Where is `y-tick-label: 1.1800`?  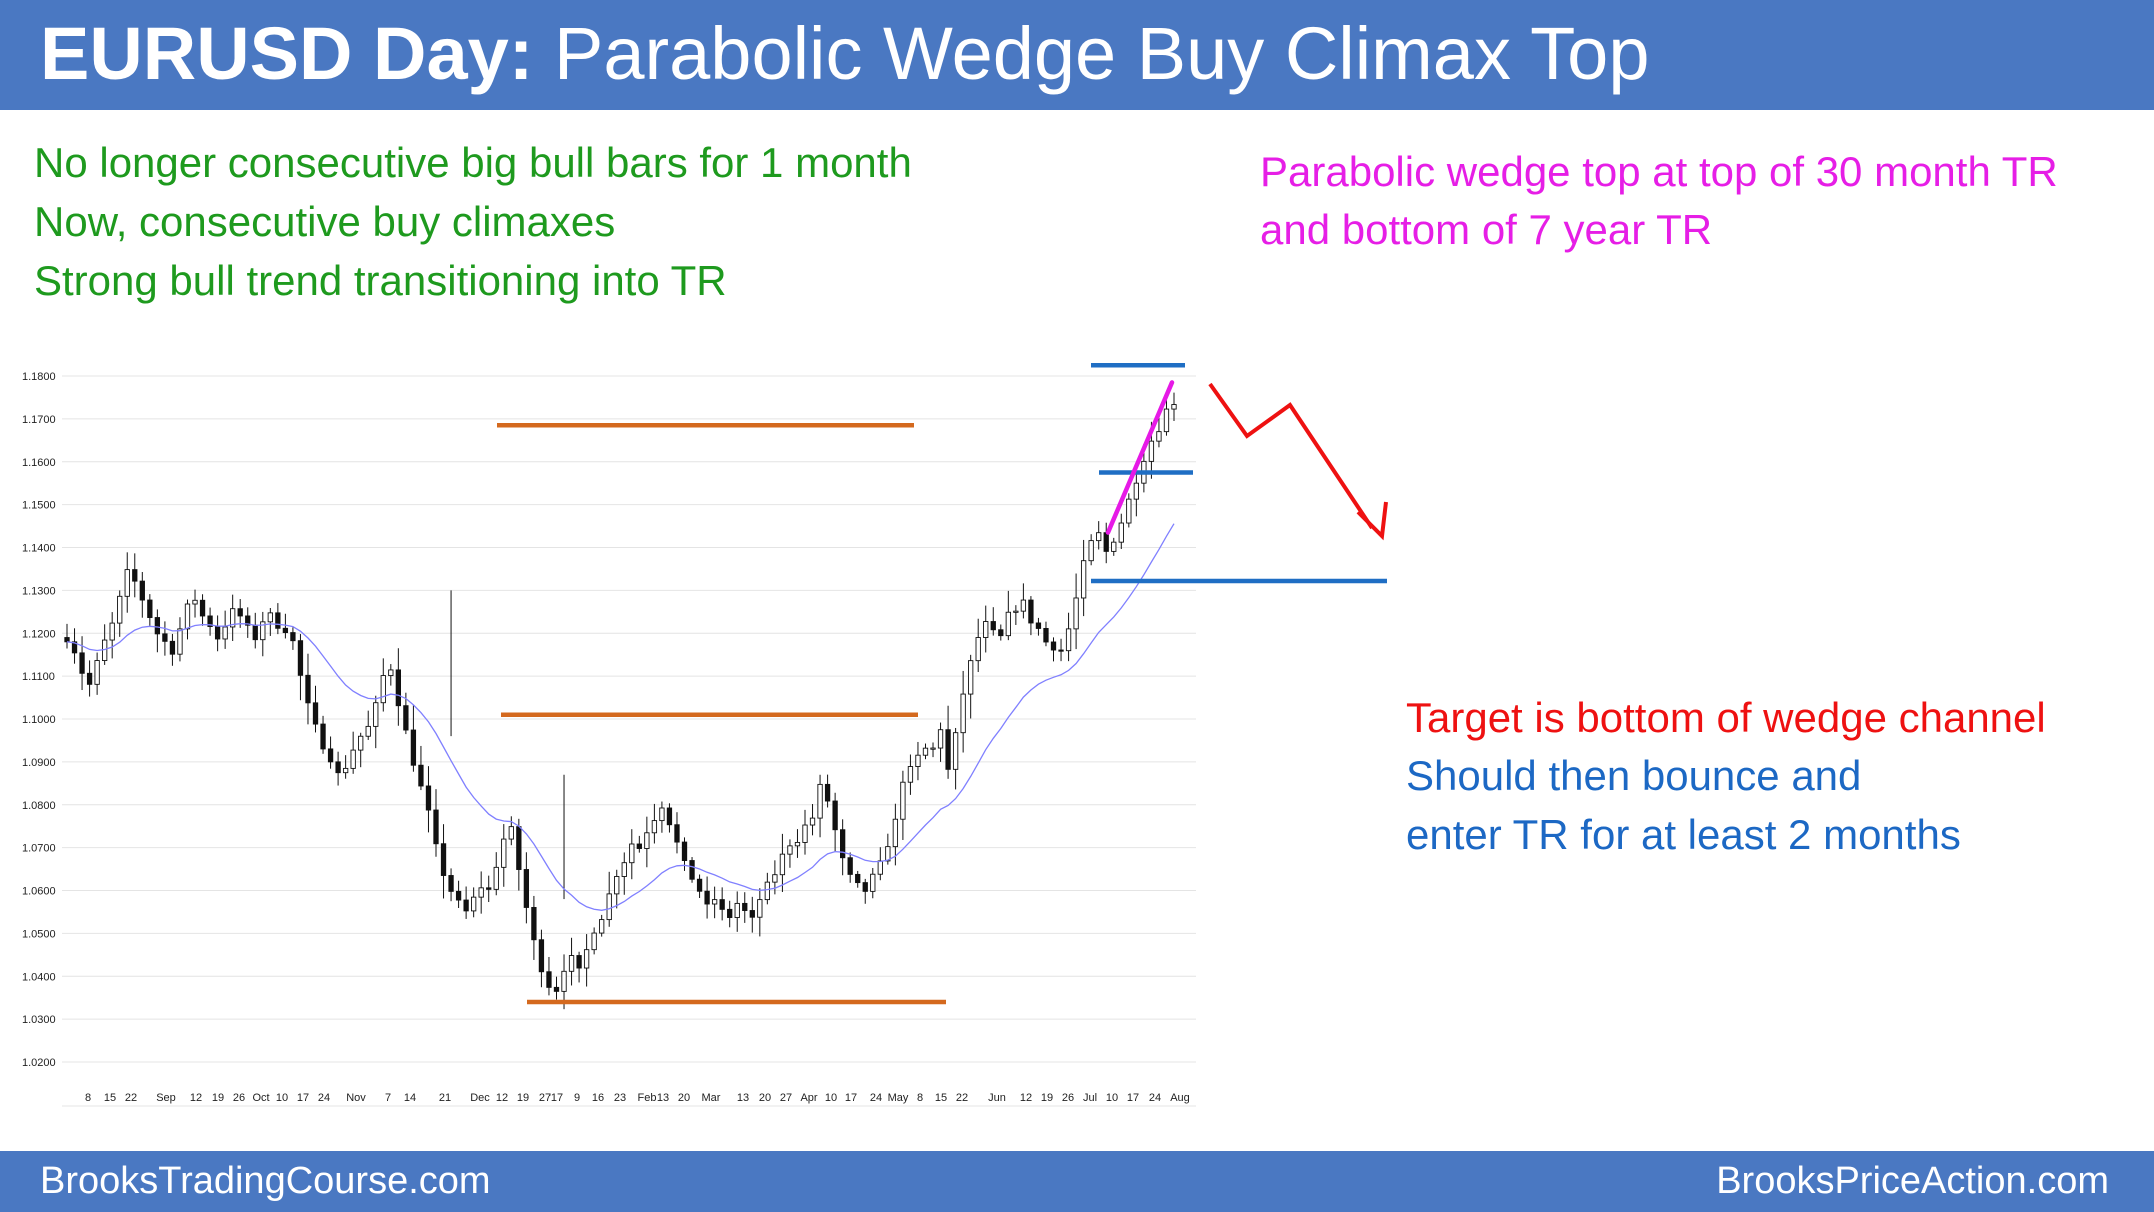
y-tick-label: 1.1800 is located at coordinates (39, 377).